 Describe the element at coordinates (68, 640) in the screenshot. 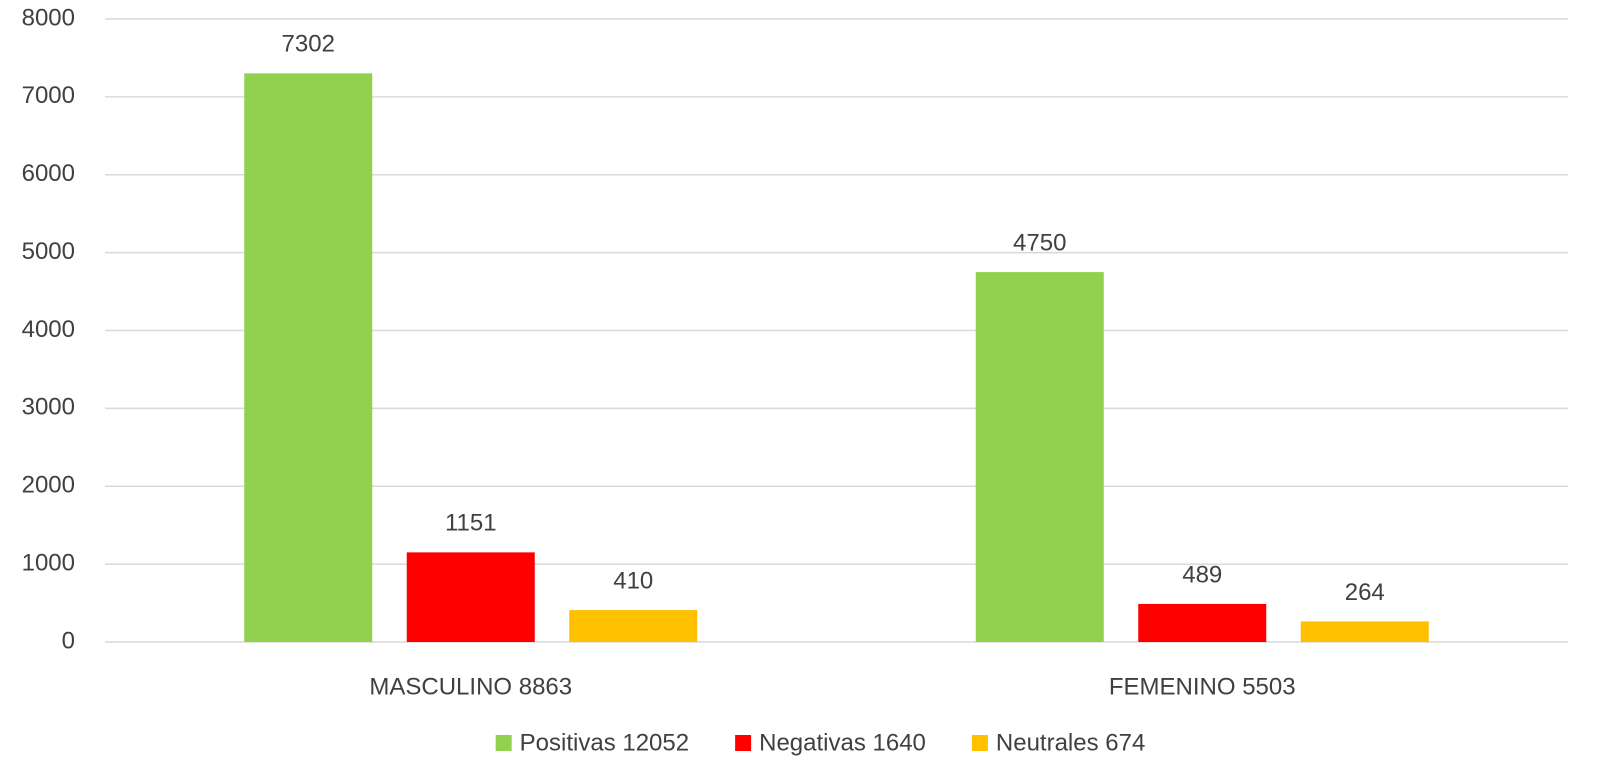

I see `y-tick-label: 0` at that location.